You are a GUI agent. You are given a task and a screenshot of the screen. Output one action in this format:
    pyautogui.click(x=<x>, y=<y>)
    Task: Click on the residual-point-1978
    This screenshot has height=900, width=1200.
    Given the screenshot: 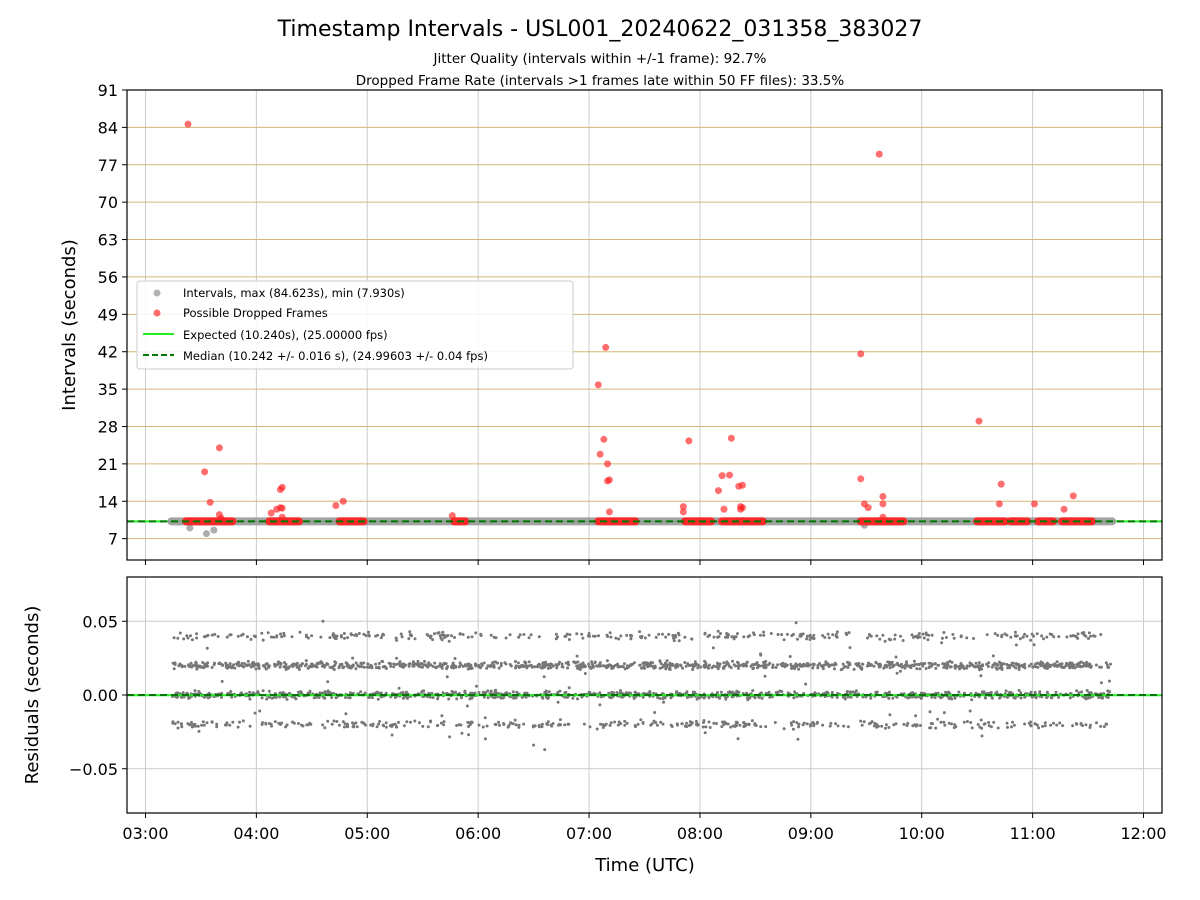 What is the action you would take?
    pyautogui.click(x=231, y=691)
    